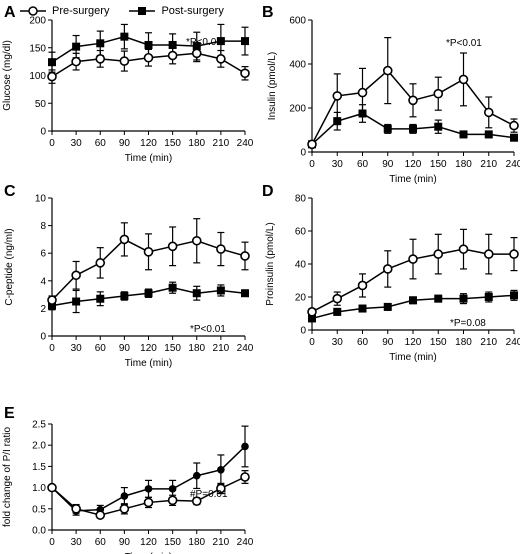 This screenshot has height=554, width=520. I want to click on legend-label-pre: Pre-surgery, so click(81, 11).